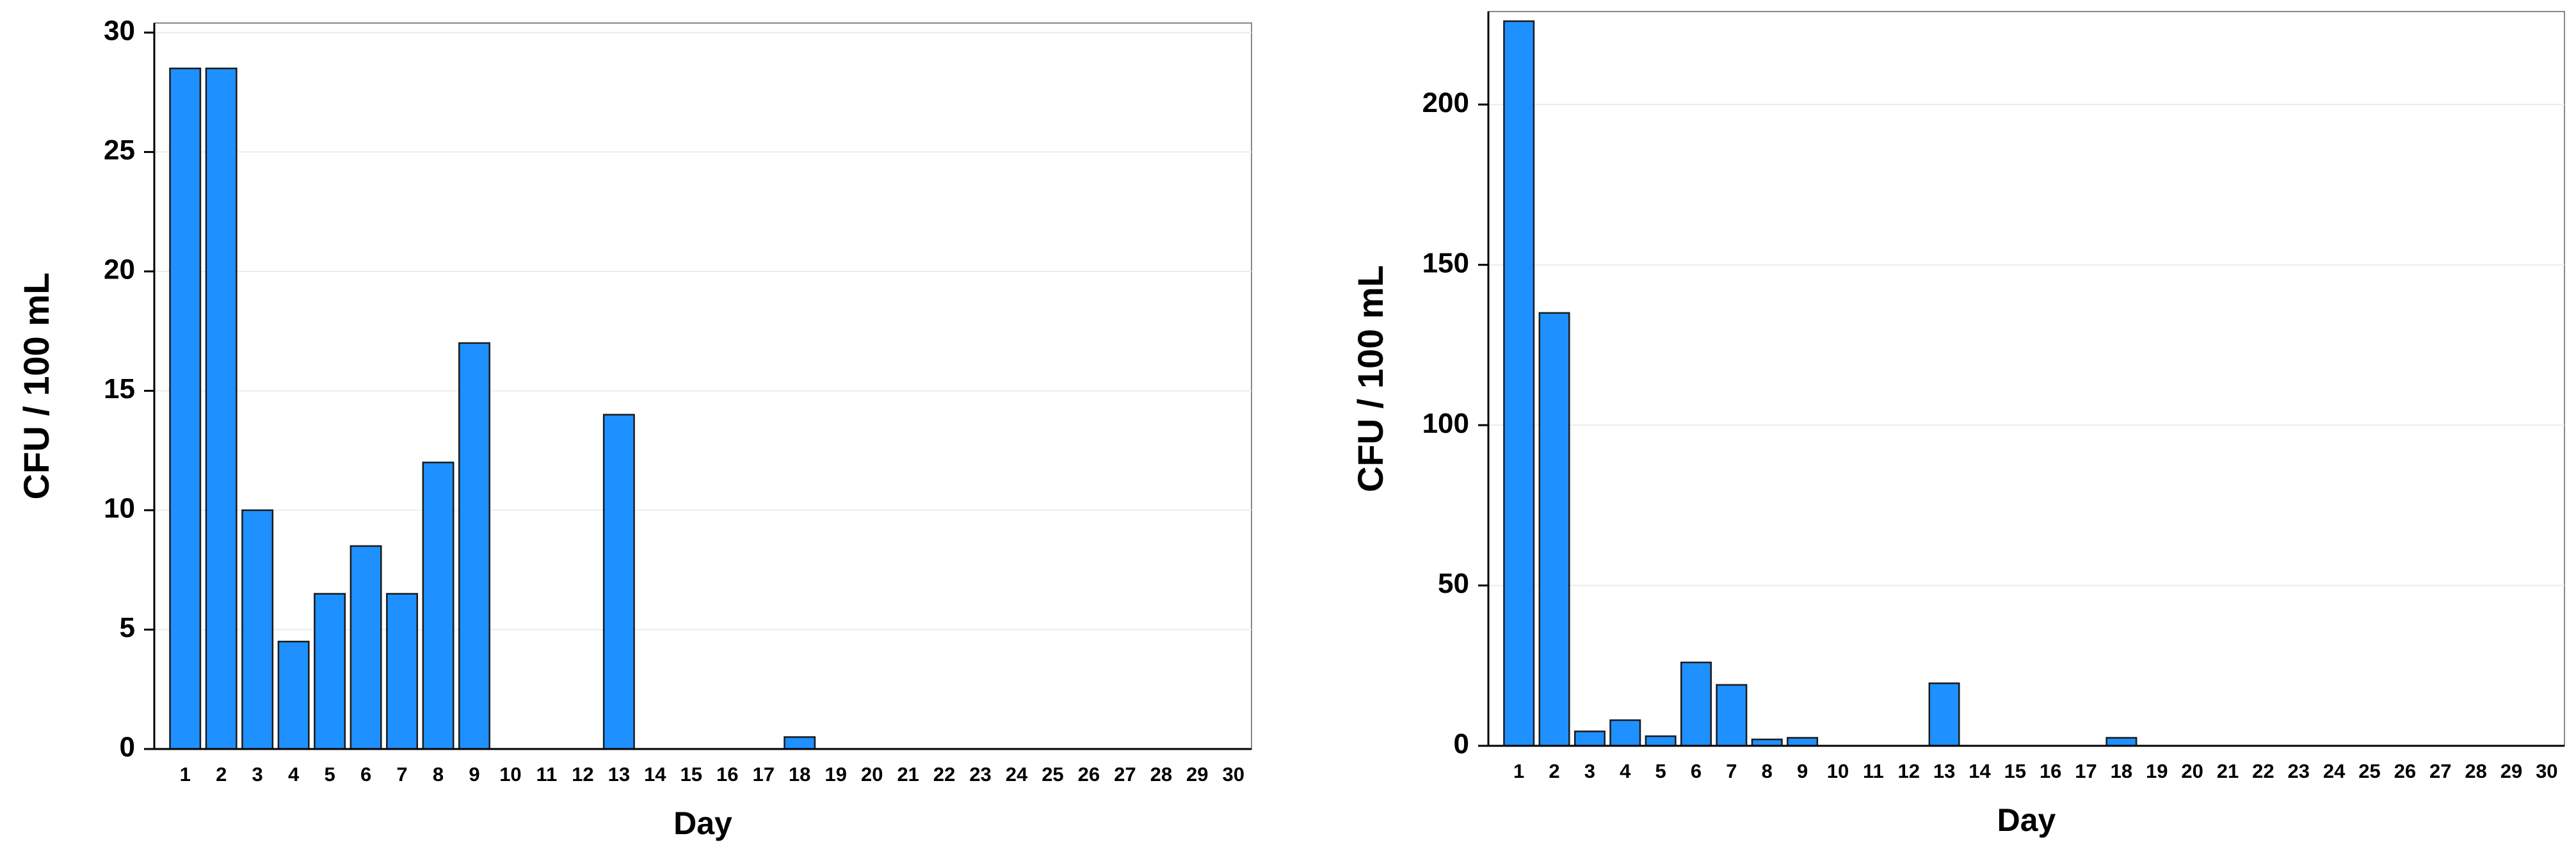  I want to click on y-tick-label: 200, so click(1445, 102).